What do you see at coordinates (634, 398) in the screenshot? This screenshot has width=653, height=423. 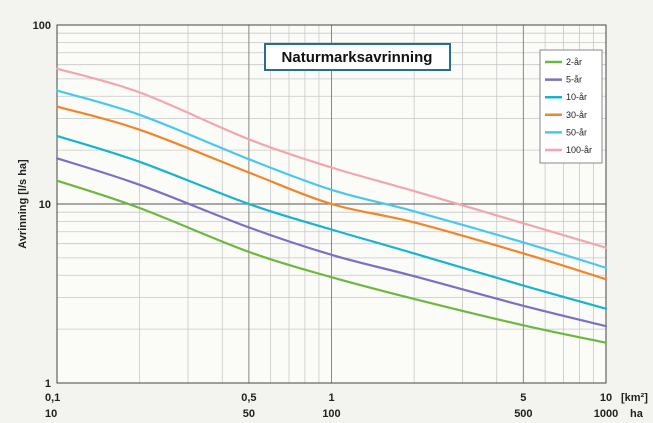 I see `x-unit-label: [km²]` at bounding box center [634, 398].